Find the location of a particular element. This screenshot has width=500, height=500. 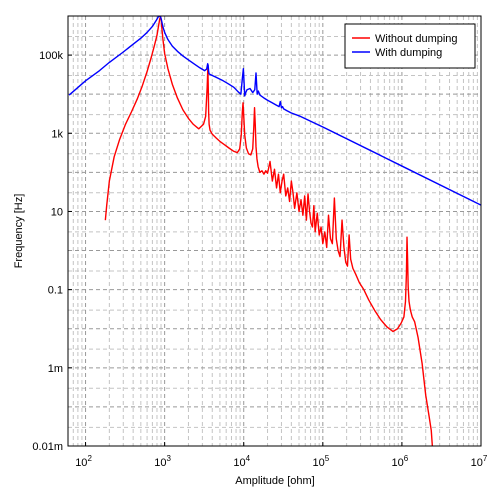

x-tick-label: 10² is located at coordinates (83, 461).